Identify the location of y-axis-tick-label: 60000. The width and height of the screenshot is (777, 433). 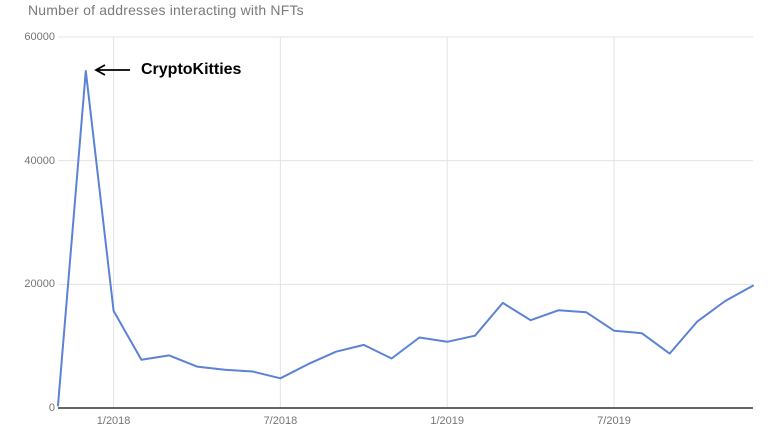
(39, 37).